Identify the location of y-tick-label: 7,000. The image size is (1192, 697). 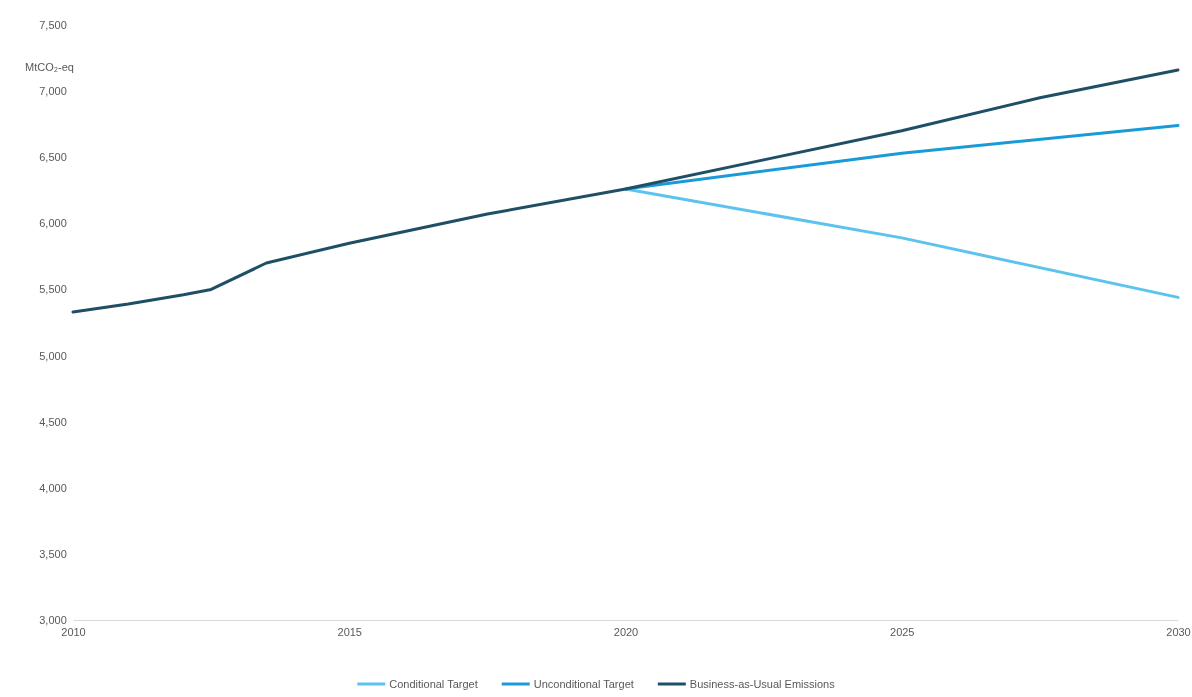
(53, 91).